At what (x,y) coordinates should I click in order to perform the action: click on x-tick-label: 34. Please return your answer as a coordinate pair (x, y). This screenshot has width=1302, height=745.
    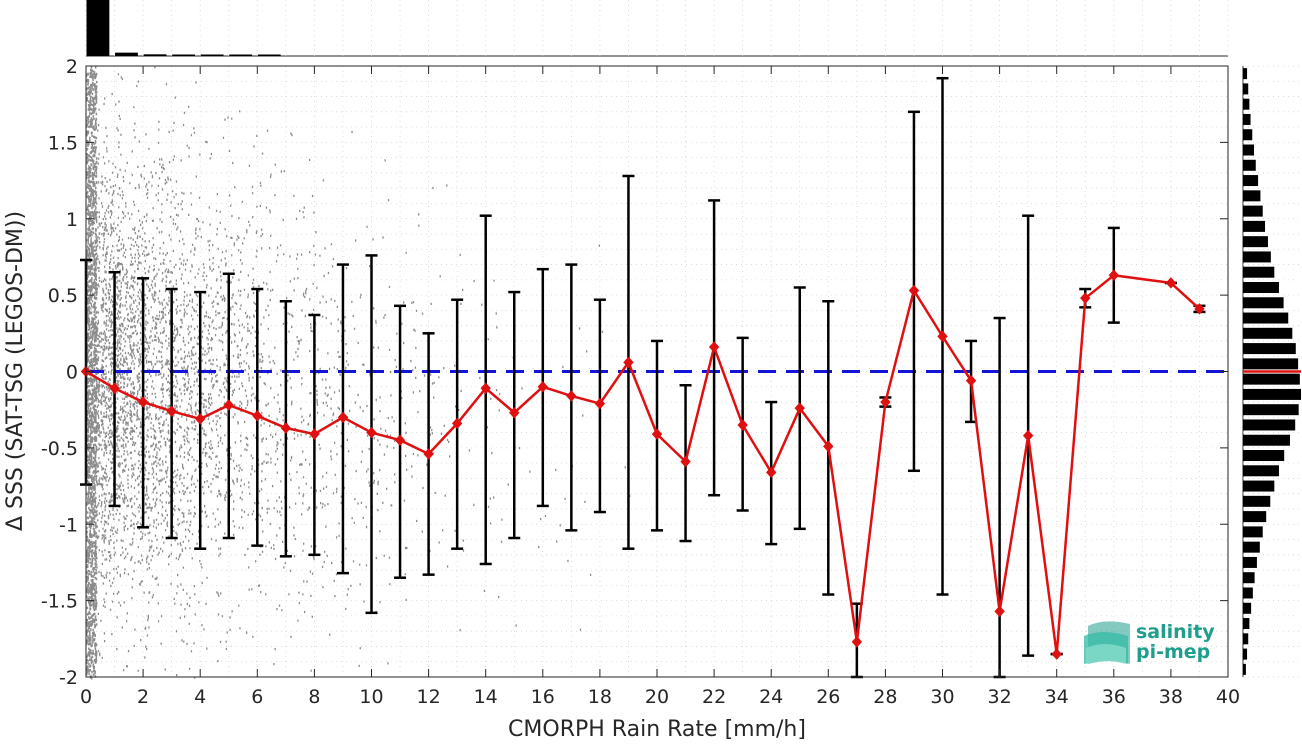
    Looking at the image, I should click on (1057, 697).